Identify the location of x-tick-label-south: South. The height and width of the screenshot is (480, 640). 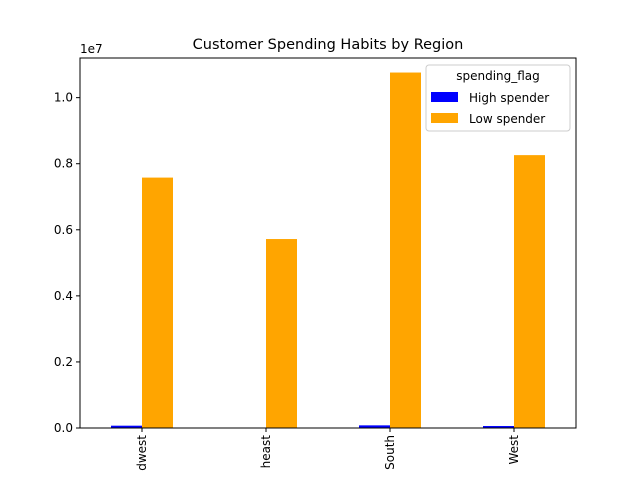
(390, 452).